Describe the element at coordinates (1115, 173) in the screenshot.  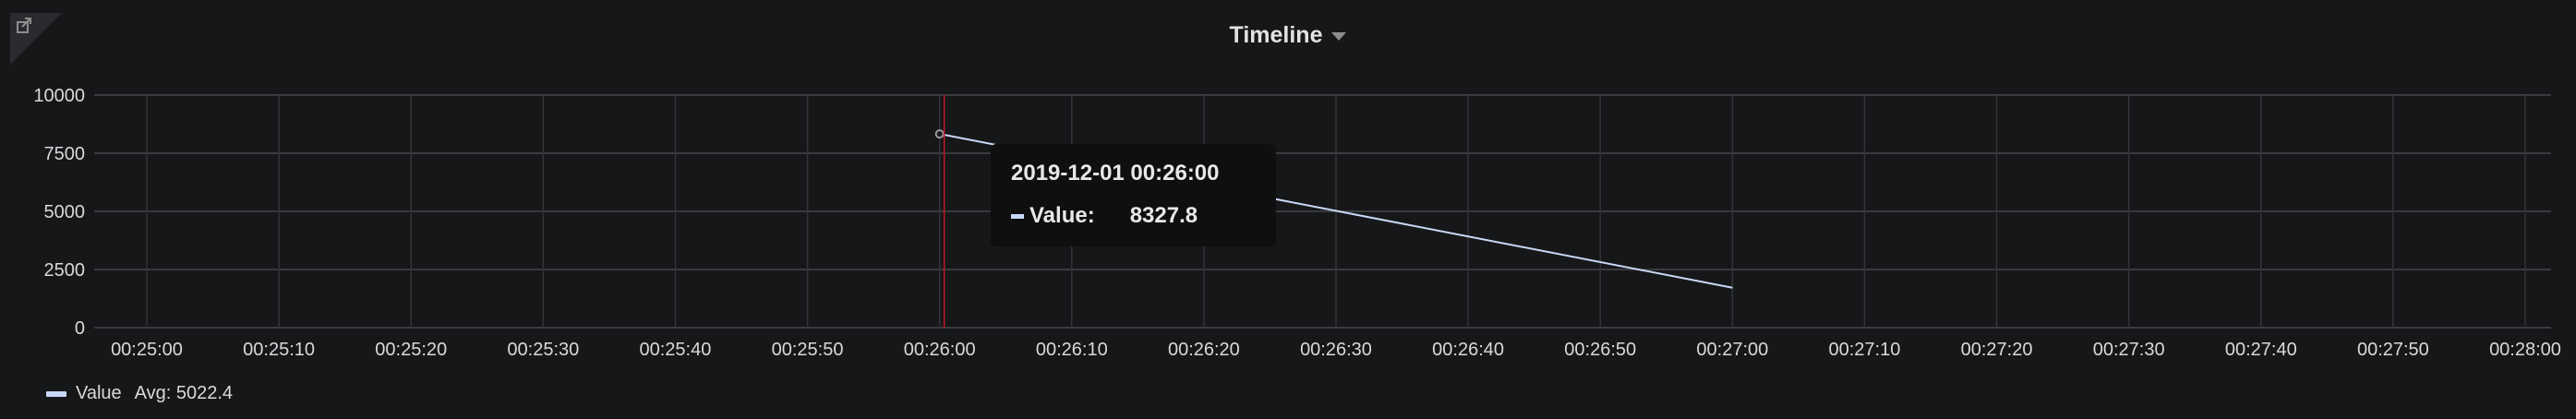
I see `tooltip-time: 2019-12-01 00:26:00` at that location.